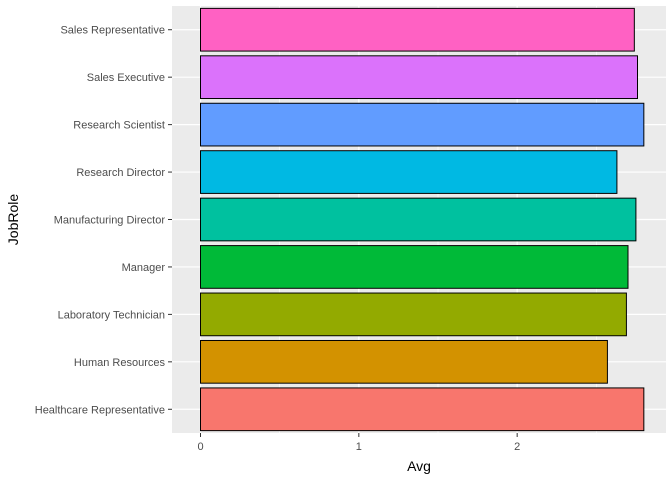  I want to click on x-axis-title: Avg, so click(419, 466).